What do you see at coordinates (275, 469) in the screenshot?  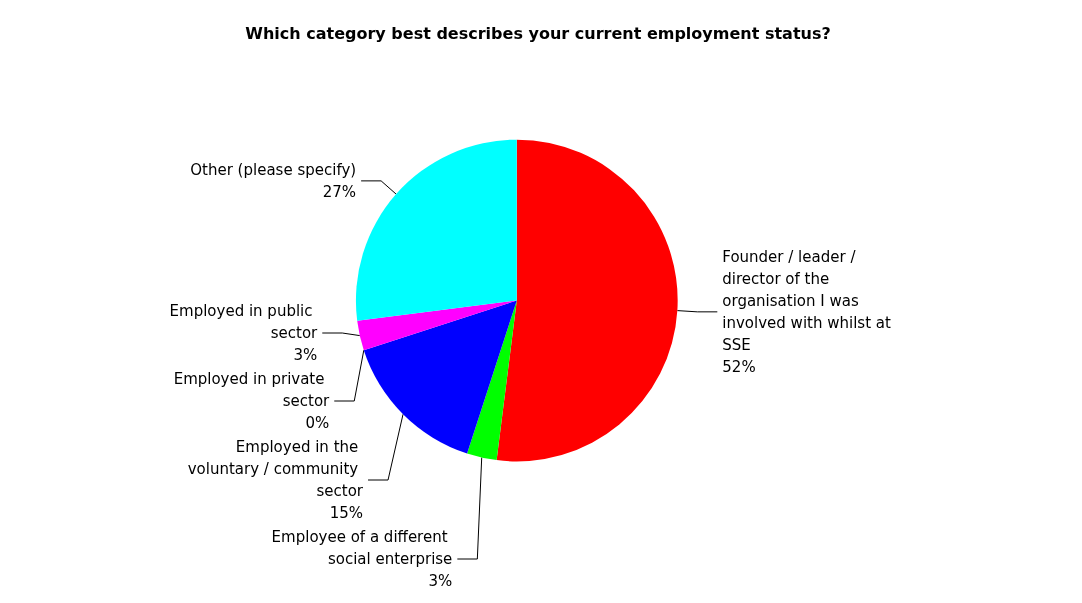 I see `slice-label: Employed in the voluntary / community sector` at bounding box center [275, 469].